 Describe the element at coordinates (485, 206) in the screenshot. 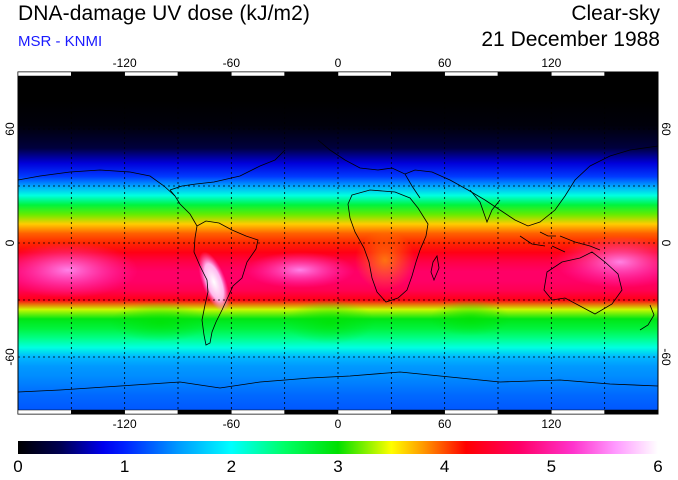

I see `coastline-india` at that location.